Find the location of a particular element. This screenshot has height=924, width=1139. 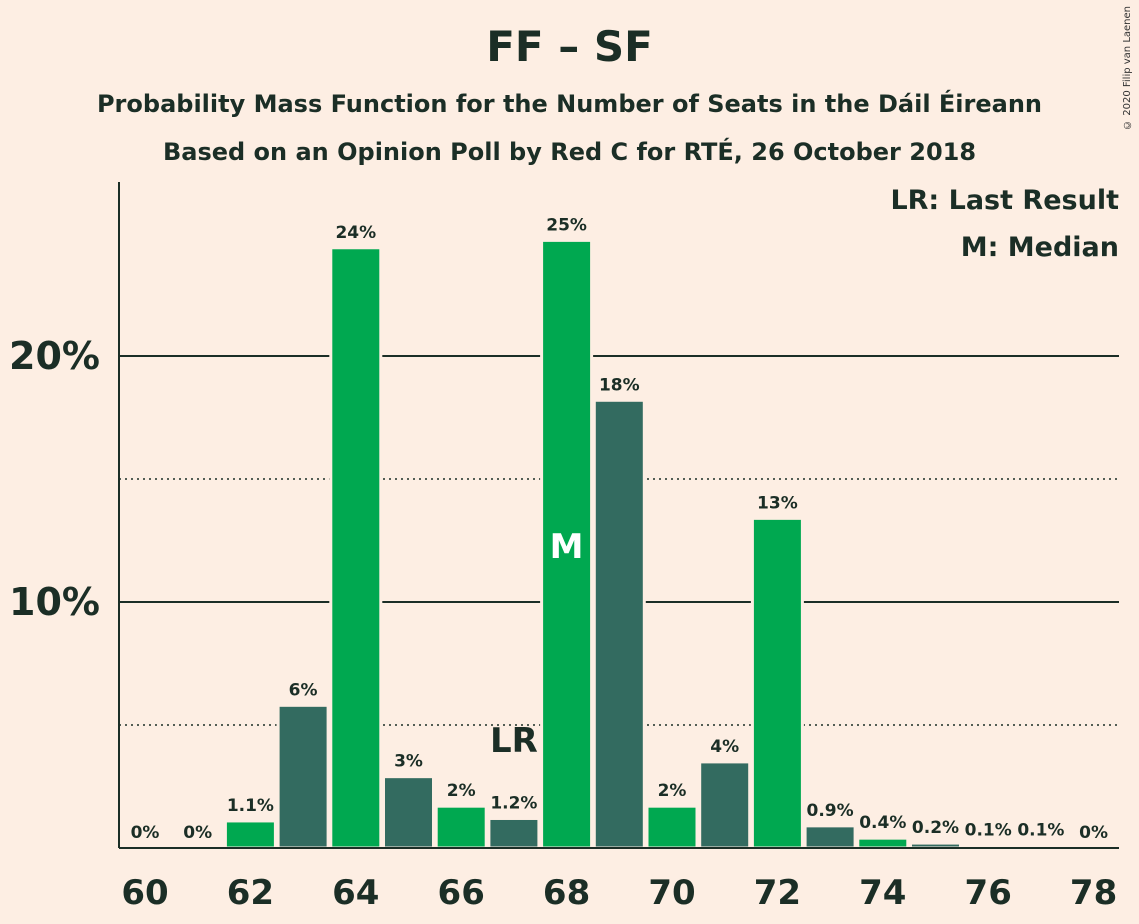

data-label-seat-75: 0.2% is located at coordinates (935, 828).